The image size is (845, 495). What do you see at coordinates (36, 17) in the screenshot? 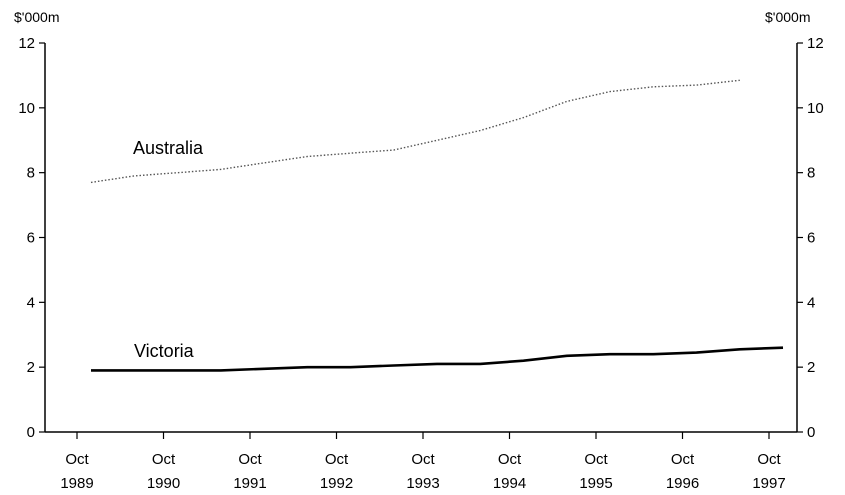
I see `left-axis-unit: $'000m` at bounding box center [36, 17].